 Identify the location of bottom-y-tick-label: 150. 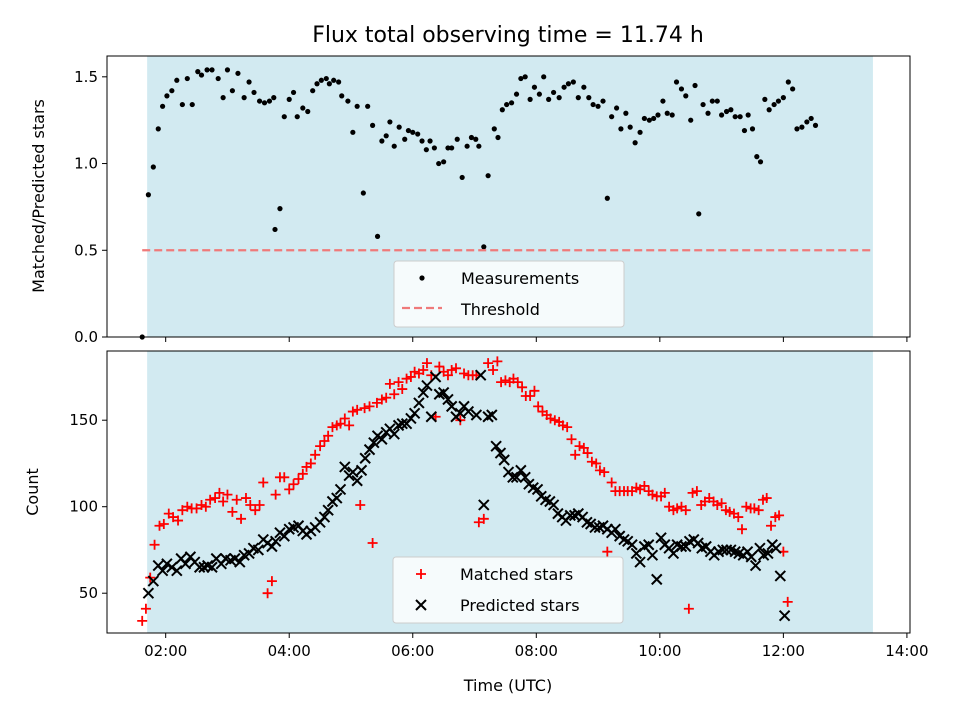
(83, 420).